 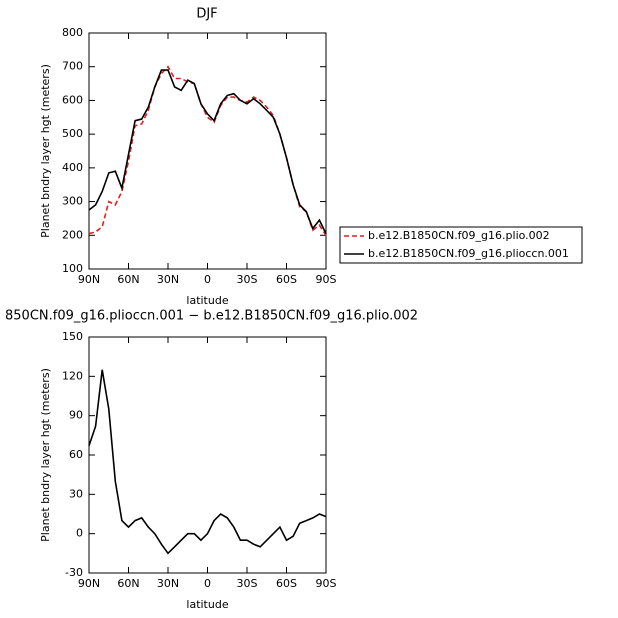 I want to click on y-tick-label: 150, so click(x=72, y=336).